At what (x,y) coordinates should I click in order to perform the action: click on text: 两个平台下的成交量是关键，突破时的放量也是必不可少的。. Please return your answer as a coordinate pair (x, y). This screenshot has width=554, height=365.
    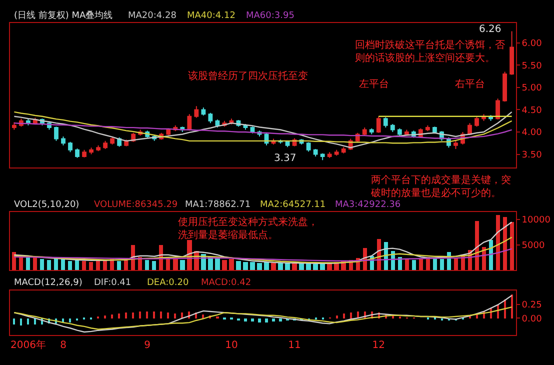
    Looking at the image, I should click on (440, 186).